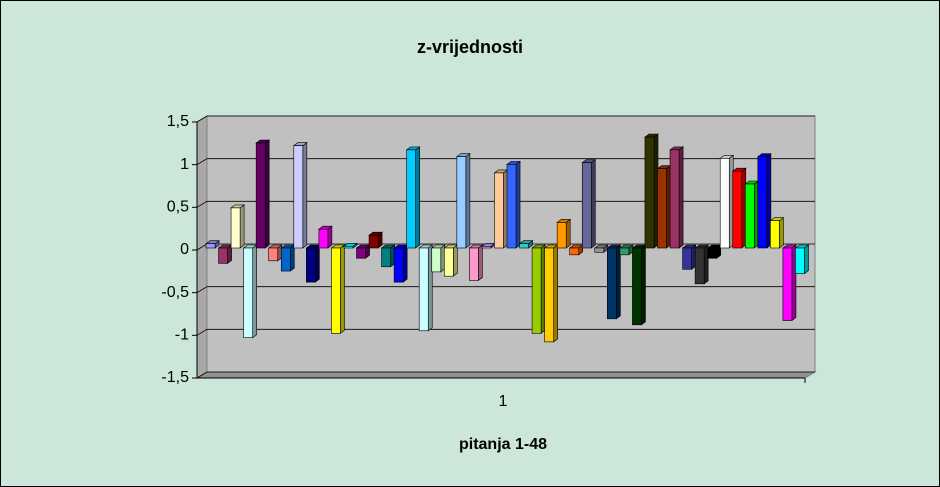  I want to click on y-tick-label: -0,5, so click(175, 292).